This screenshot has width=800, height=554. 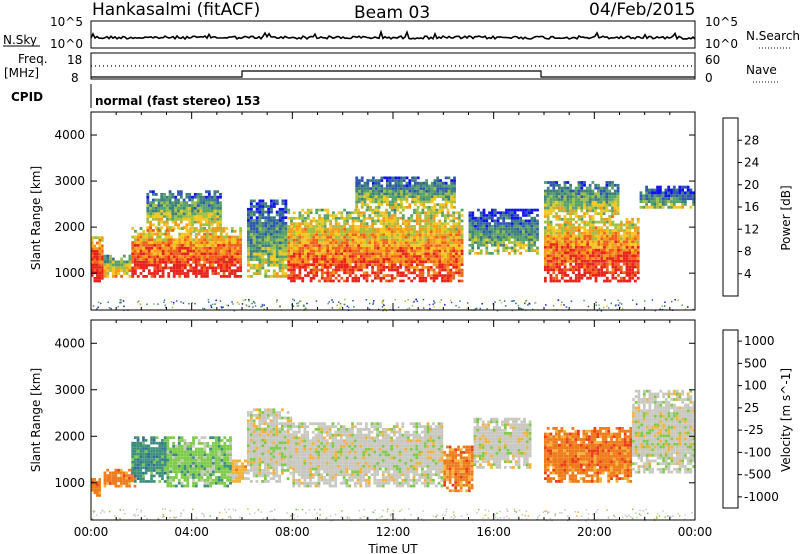 What do you see at coordinates (709, 78) in the screenshot?
I see `nave-tick-low: 0` at bounding box center [709, 78].